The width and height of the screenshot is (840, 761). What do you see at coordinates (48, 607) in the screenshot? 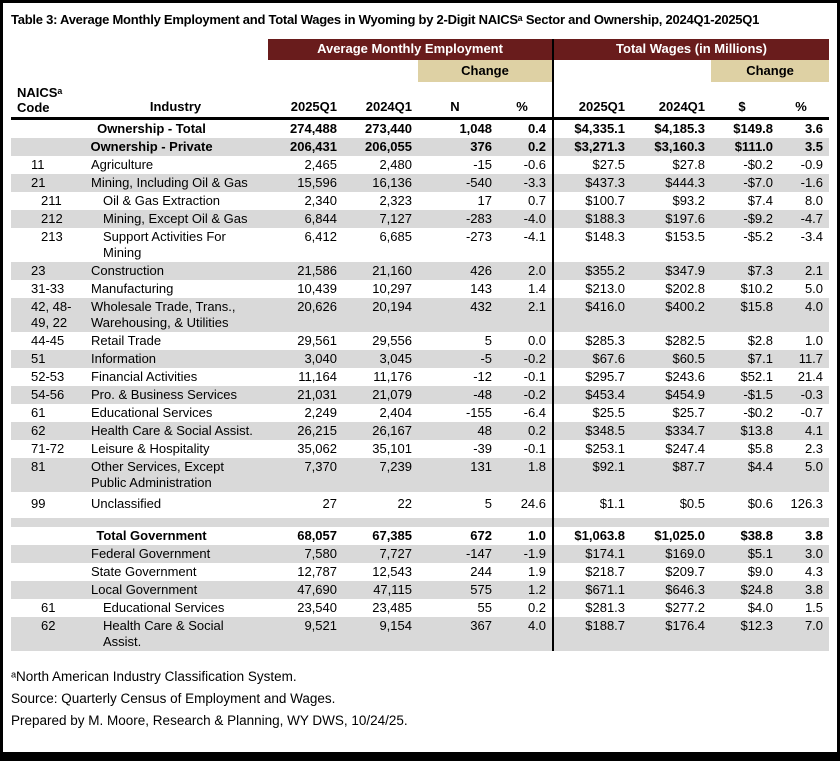
I see `cell-naics-code: 61` at bounding box center [48, 607].